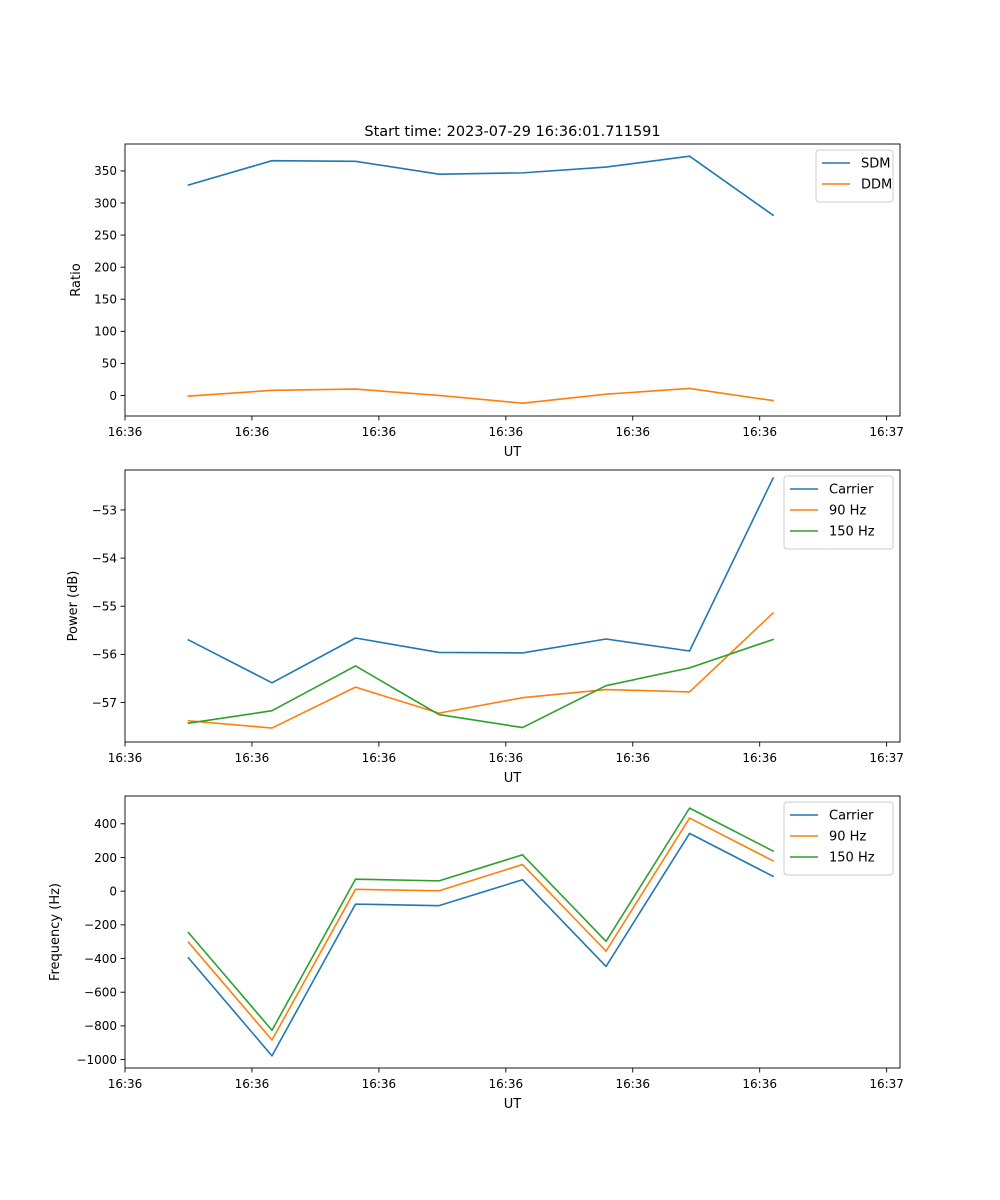  What do you see at coordinates (876, 185) in the screenshot?
I see `legend-label: DDM` at bounding box center [876, 185].